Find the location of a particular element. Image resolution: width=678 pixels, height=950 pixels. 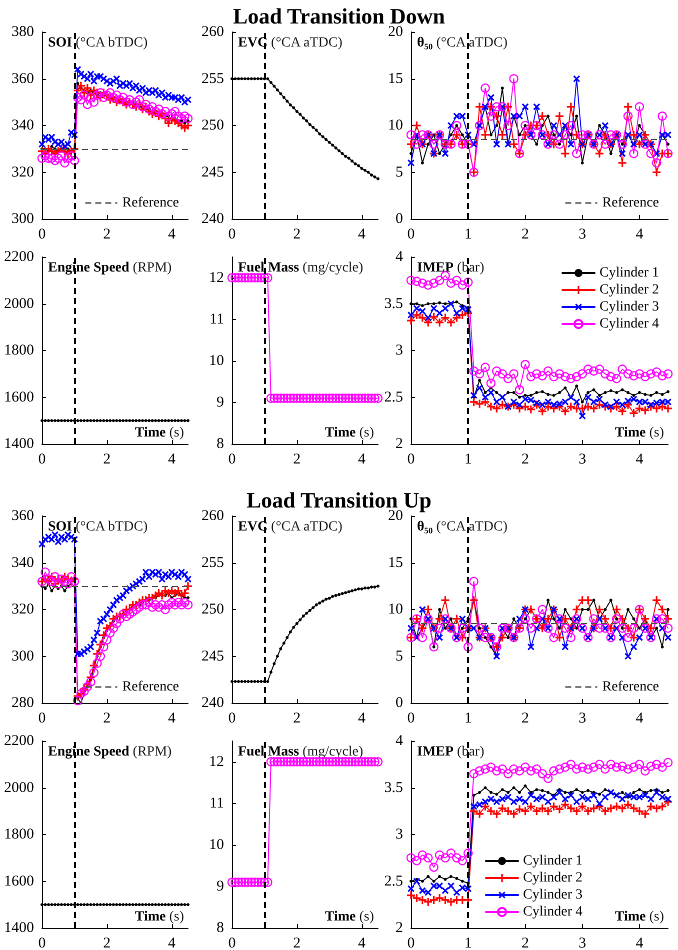

y-tick-label: 360 is located at coordinates (23, 516).